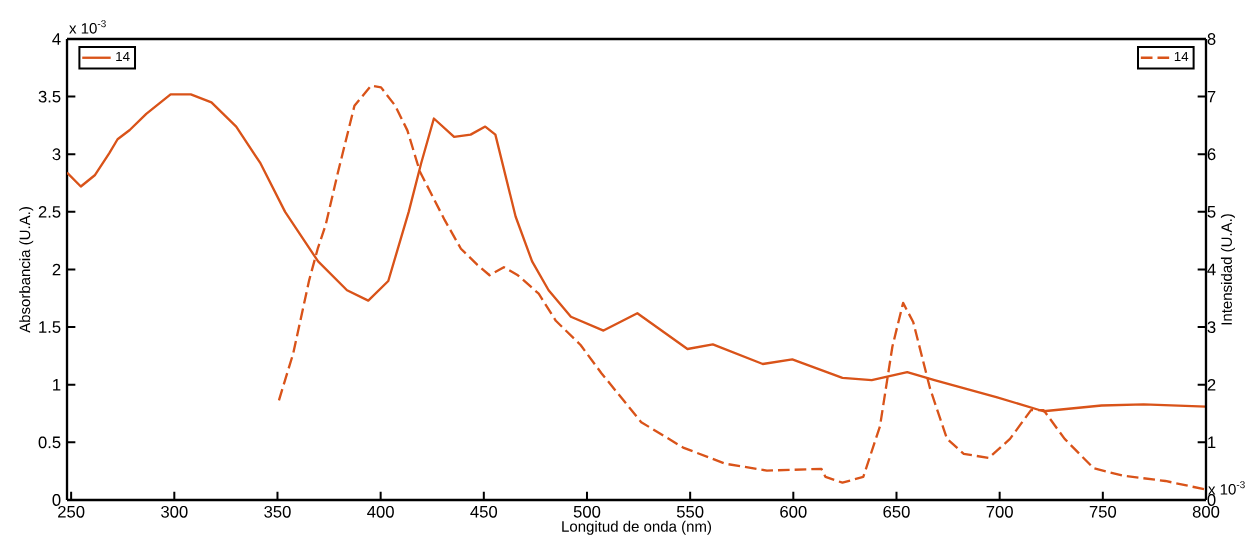 The image size is (1257, 557). I want to click on y-tick-label: 3.5, so click(49, 96).